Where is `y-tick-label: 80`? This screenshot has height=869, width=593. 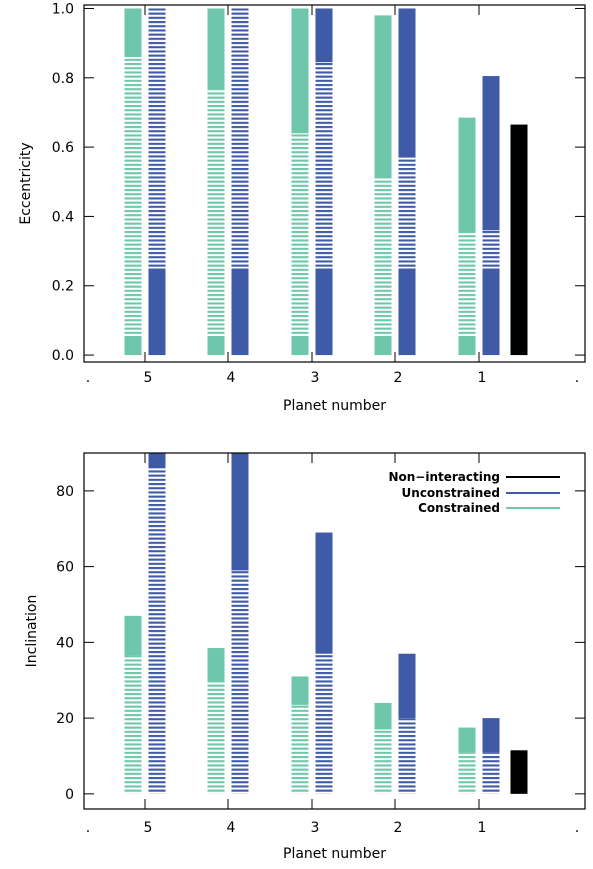 y-tick-label: 80 is located at coordinates (65, 492).